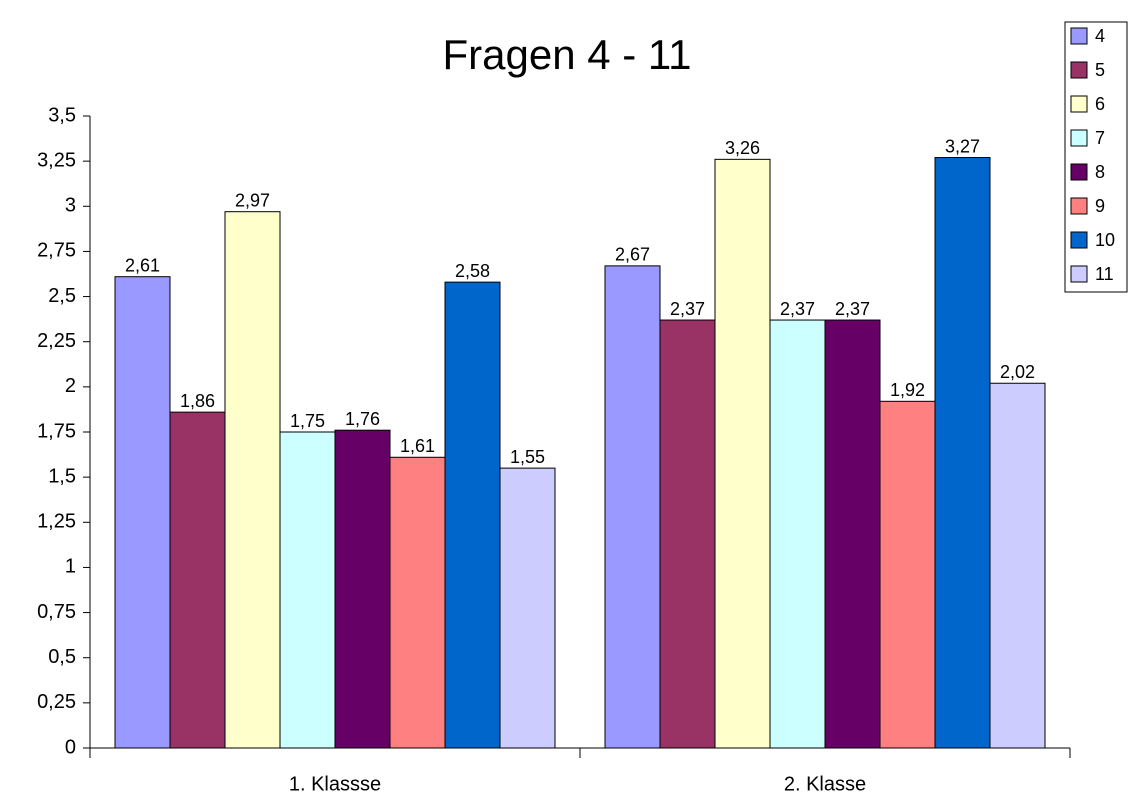 This screenshot has width=1130, height=799. I want to click on y-tick-label: 2,75, so click(56, 251).